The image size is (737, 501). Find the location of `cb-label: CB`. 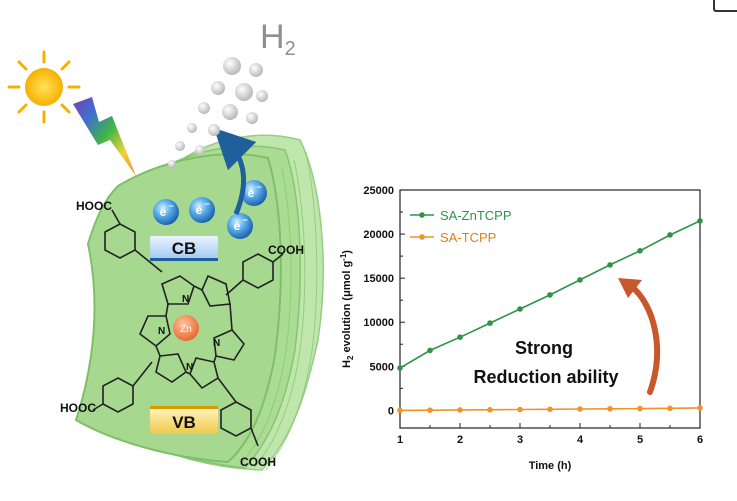

cb-label: CB is located at coordinates (184, 248).